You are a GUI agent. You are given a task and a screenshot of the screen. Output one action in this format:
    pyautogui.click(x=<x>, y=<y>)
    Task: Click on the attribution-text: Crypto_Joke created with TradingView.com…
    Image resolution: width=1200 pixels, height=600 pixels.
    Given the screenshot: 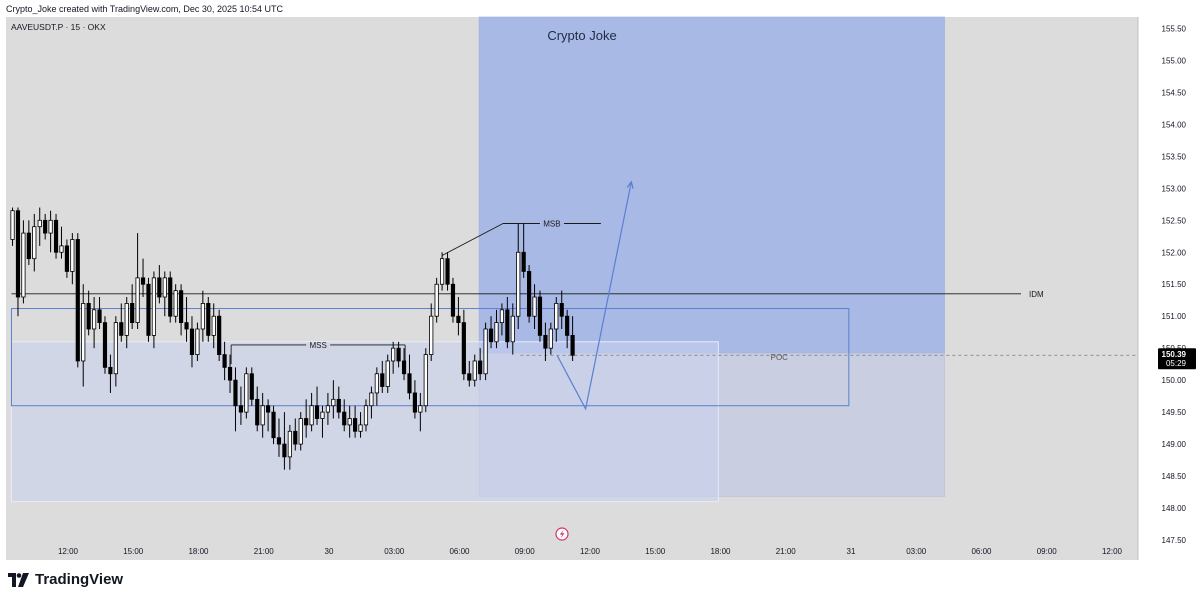 What is the action you would take?
    pyautogui.click(x=144, y=9)
    